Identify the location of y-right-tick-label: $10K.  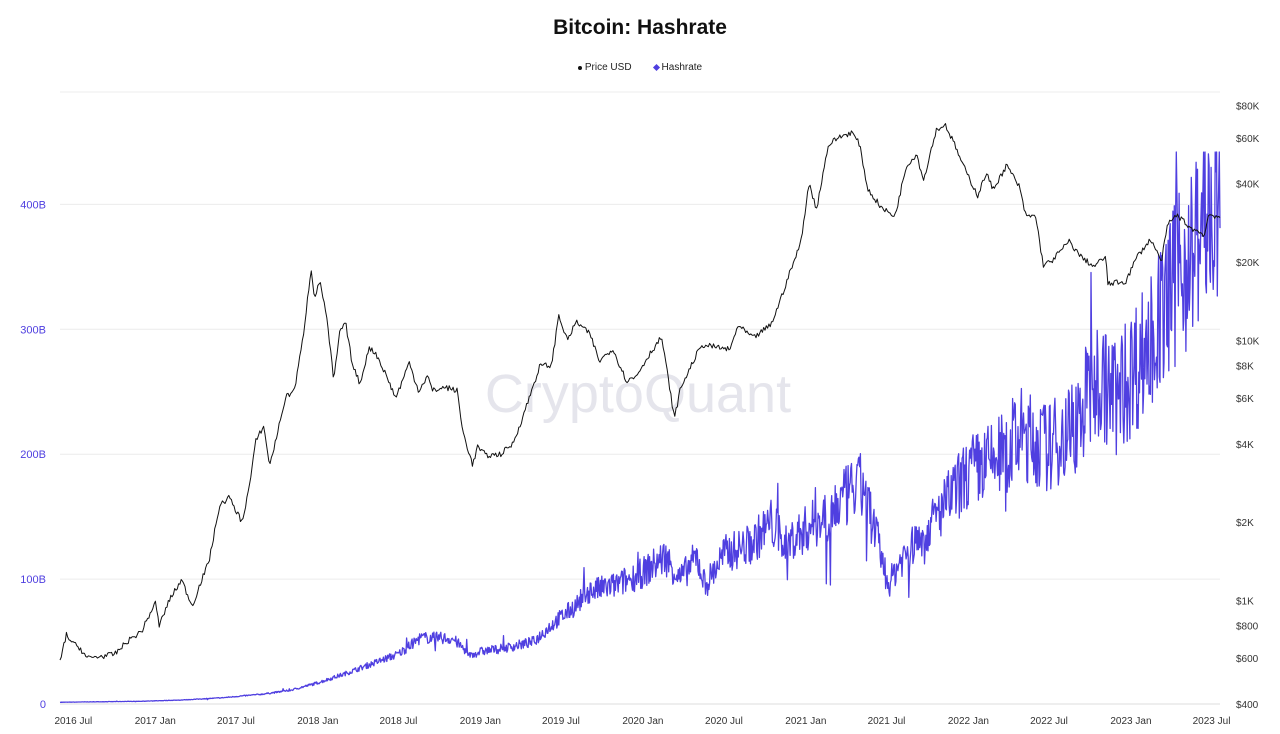
(1248, 341).